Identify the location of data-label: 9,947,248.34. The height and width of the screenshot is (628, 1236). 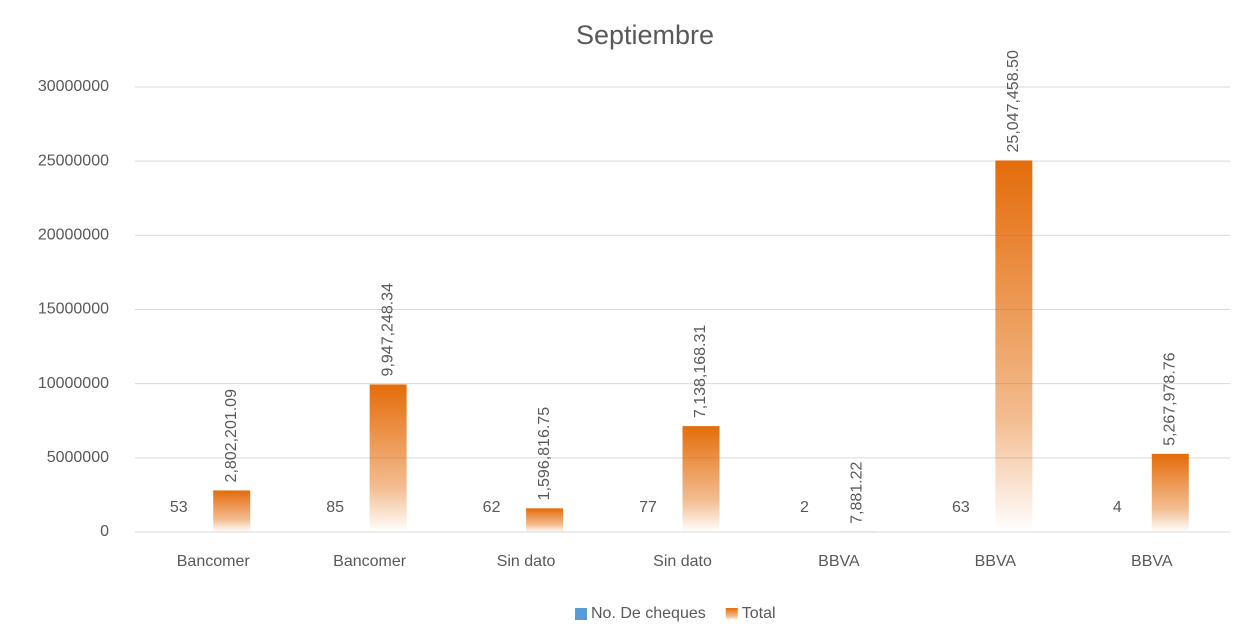
(387, 330).